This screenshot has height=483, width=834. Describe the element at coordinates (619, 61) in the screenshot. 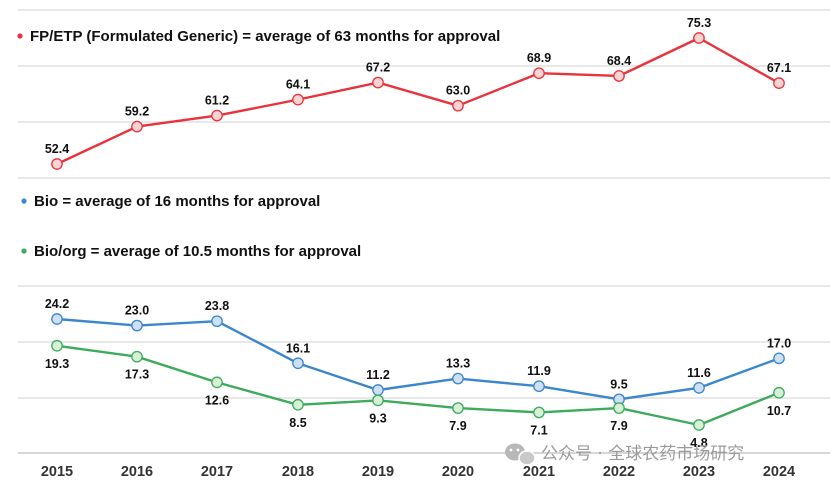

I see `data-label: 68.4` at that location.